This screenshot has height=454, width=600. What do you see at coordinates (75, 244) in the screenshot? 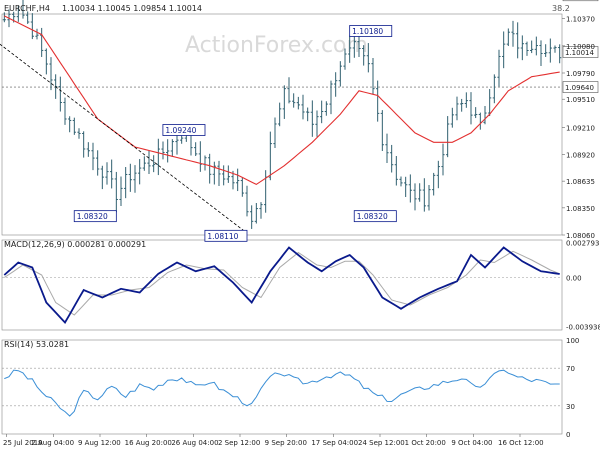
I see `macd-title: MACD(12,26,9) 0.000281 0.000291` at bounding box center [75, 244].